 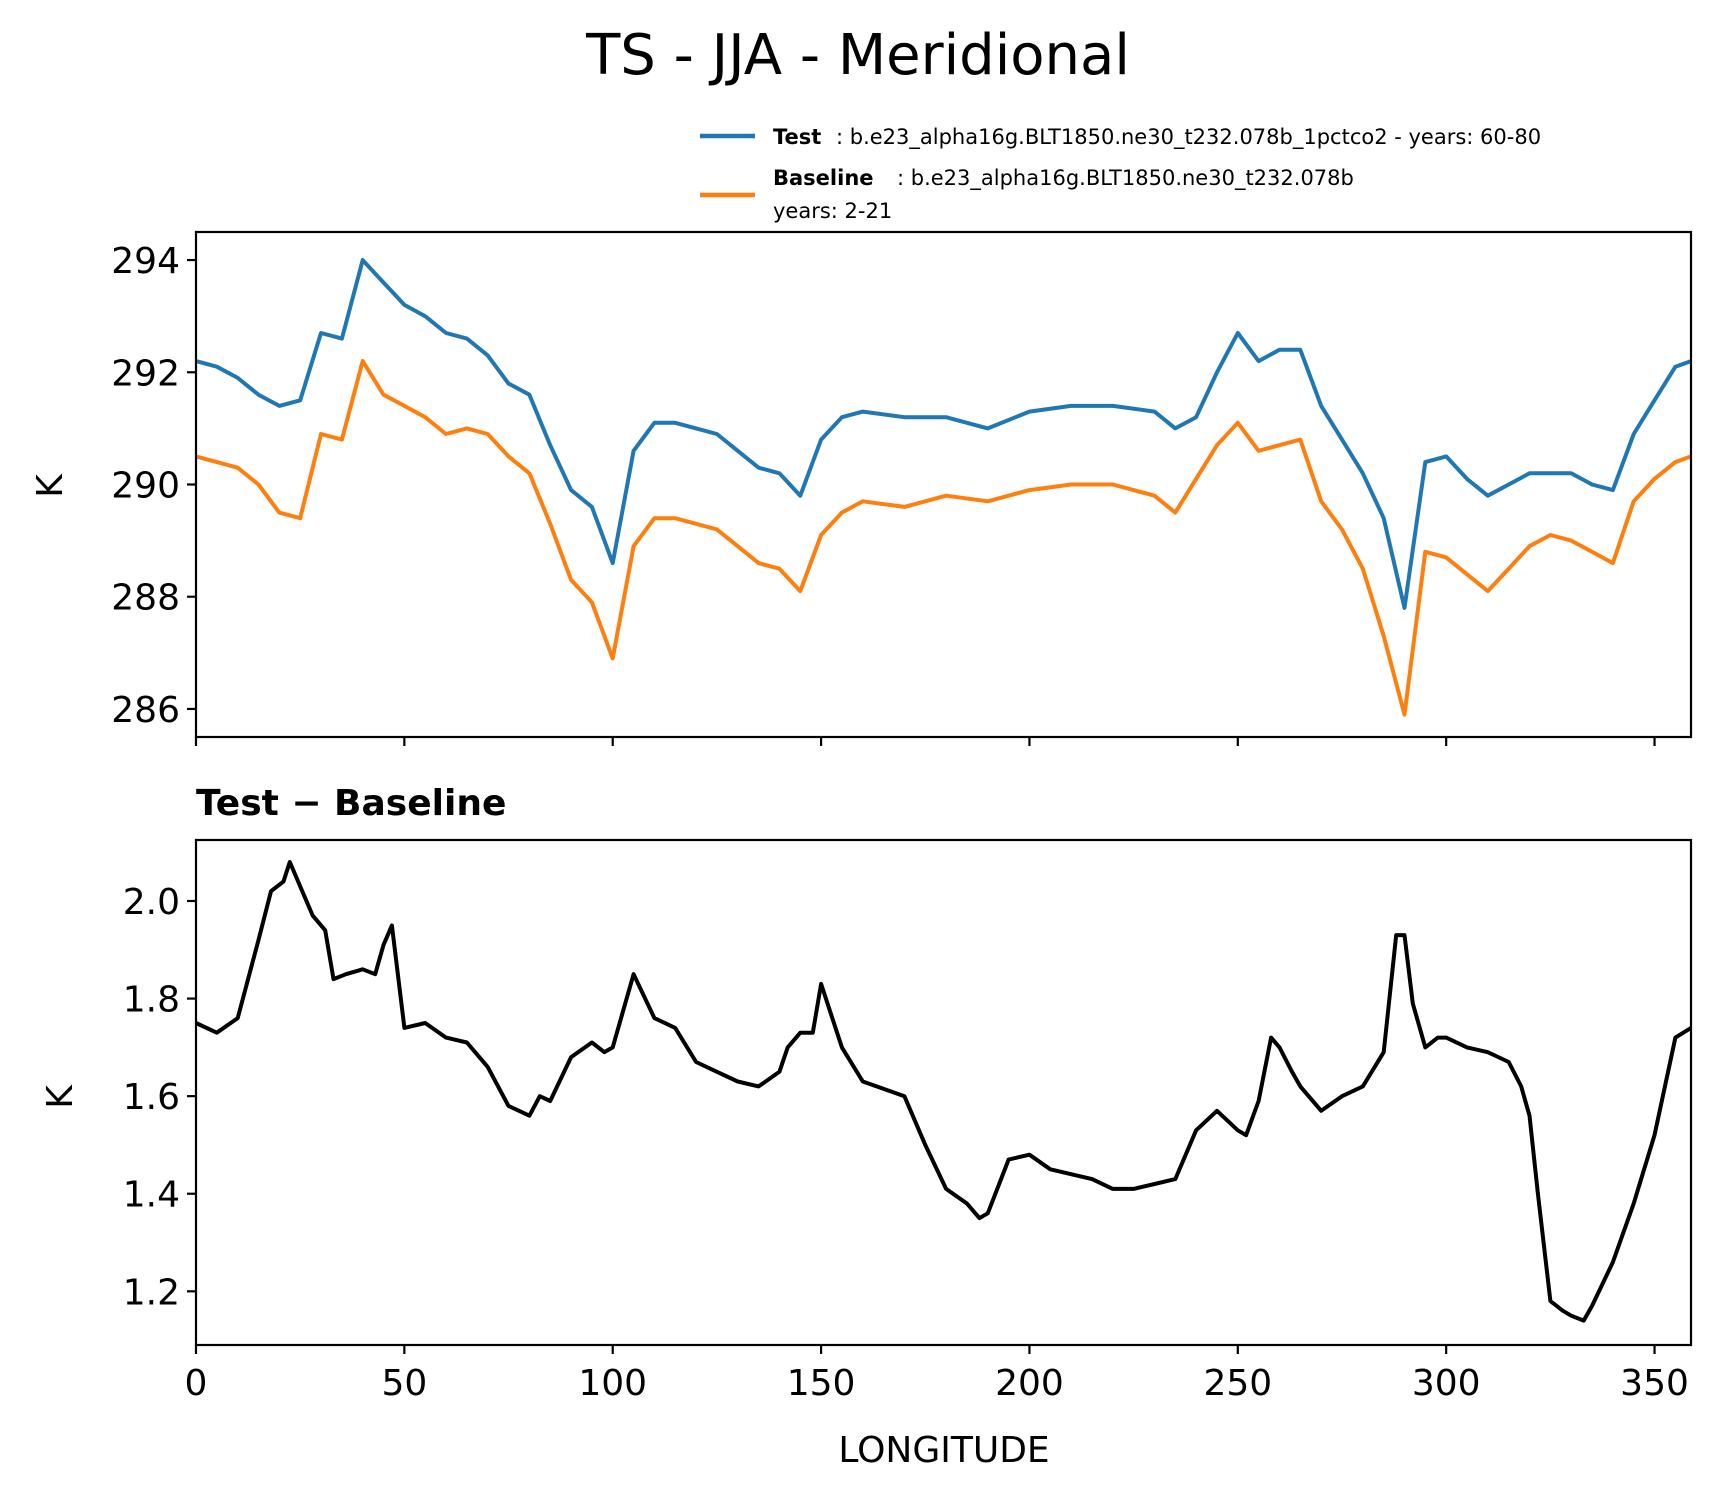 What do you see at coordinates (151, 1097) in the screenshot?
I see `bottom-y-tick-label: 1.6` at bounding box center [151, 1097].